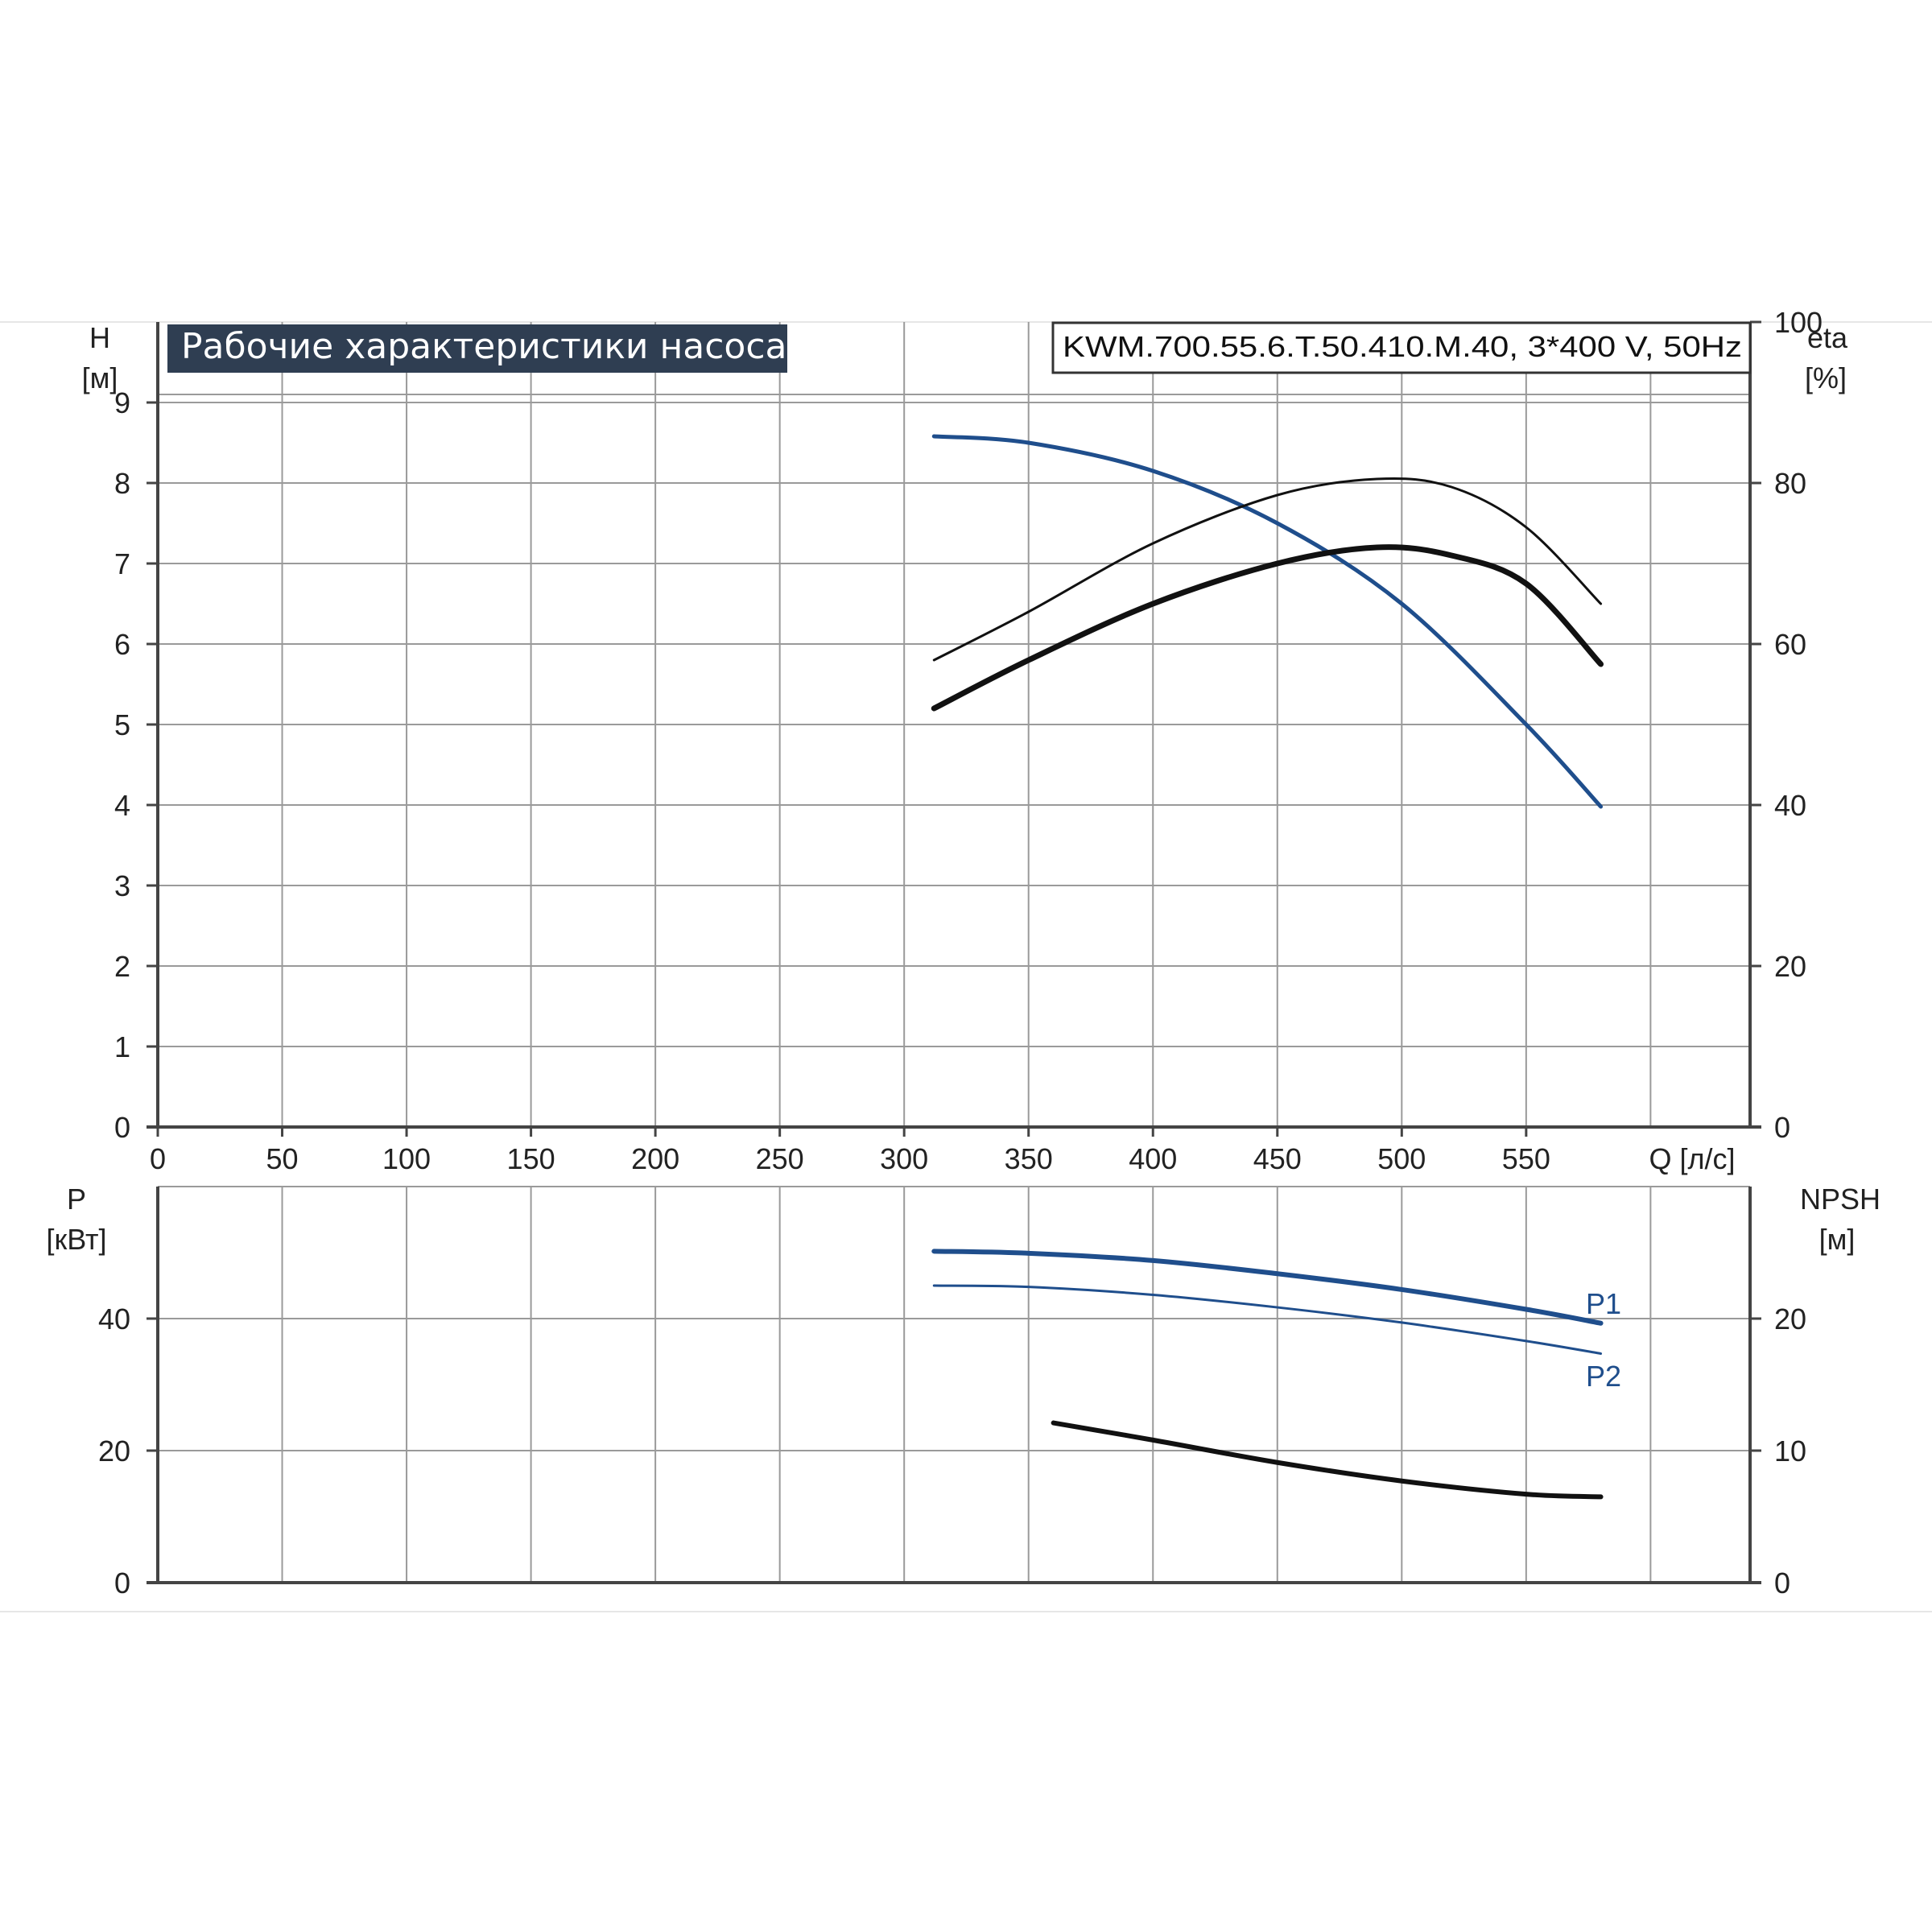 The image size is (1932, 1932). Describe the element at coordinates (1837, 1239) in the screenshot. I see `bottom-right-axis-unit: [м]` at that location.